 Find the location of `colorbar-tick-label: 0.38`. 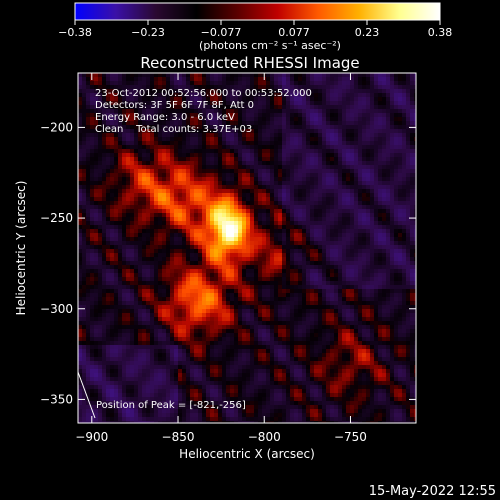

colorbar-tick-label: 0.38 is located at coordinates (440, 32).